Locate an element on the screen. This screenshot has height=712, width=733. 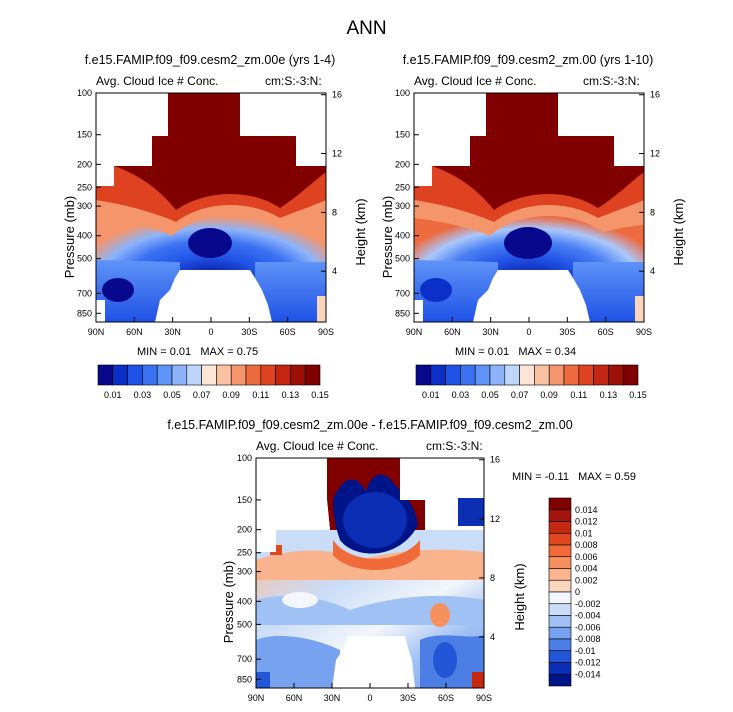
panel-c-ytick-right-label: 4 is located at coordinates (492, 637).